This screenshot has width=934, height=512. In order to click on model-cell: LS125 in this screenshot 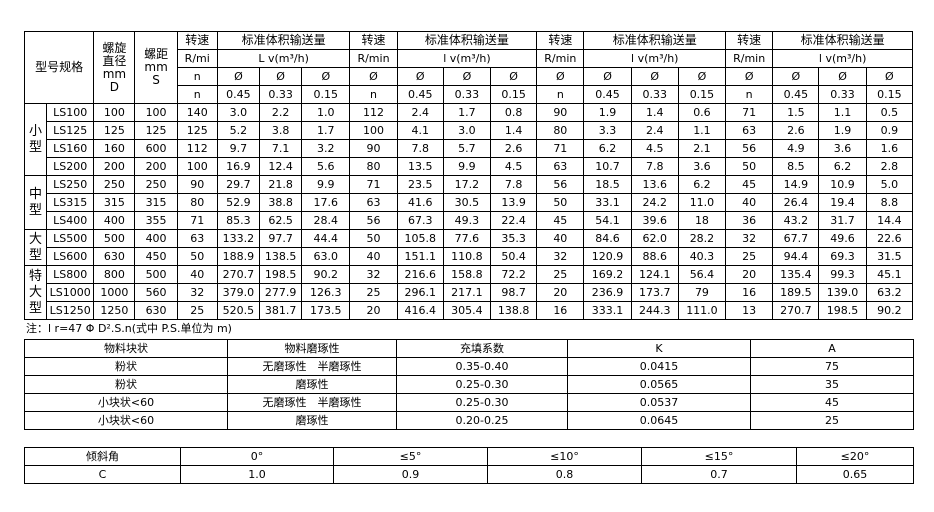, I will do `click(70, 130)`.